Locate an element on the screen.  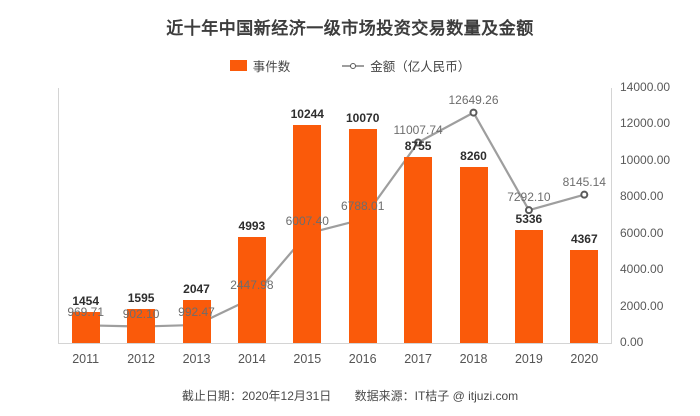
amount-value-label: 6007.40 is located at coordinates (307, 220).